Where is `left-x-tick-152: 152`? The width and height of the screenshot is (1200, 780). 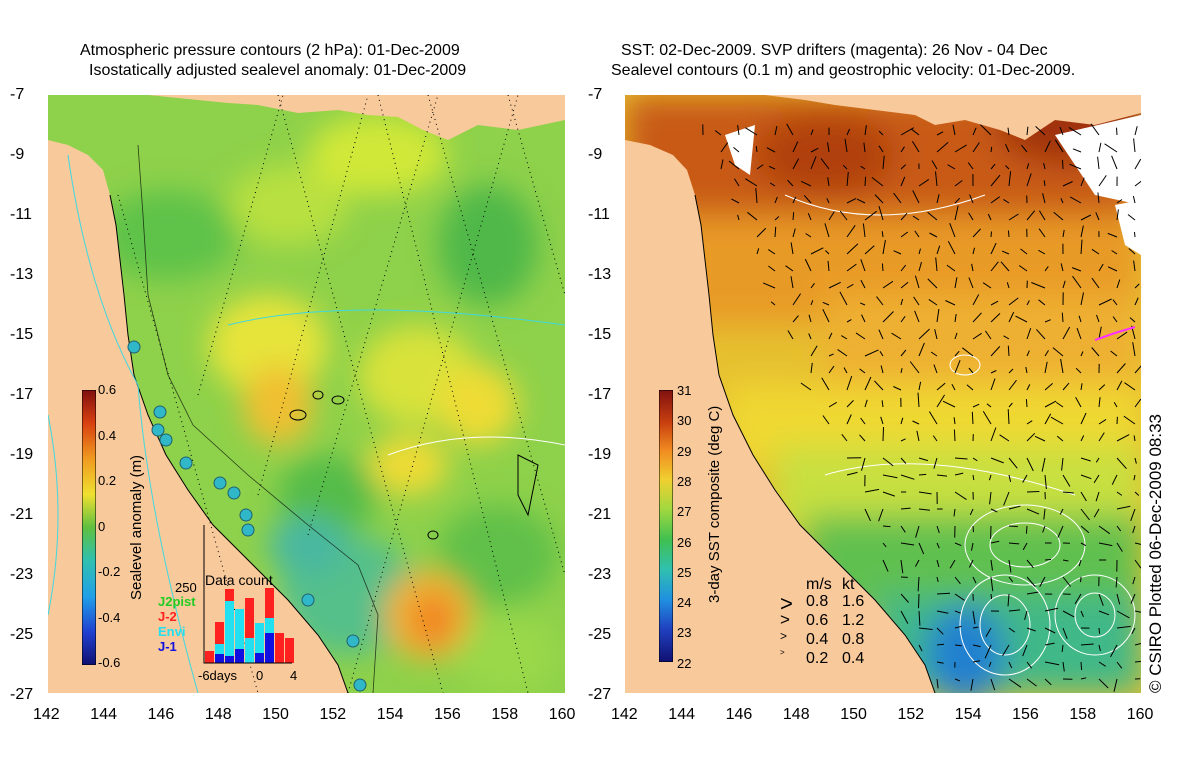
left-x-tick-152: 152 is located at coordinates (333, 714).